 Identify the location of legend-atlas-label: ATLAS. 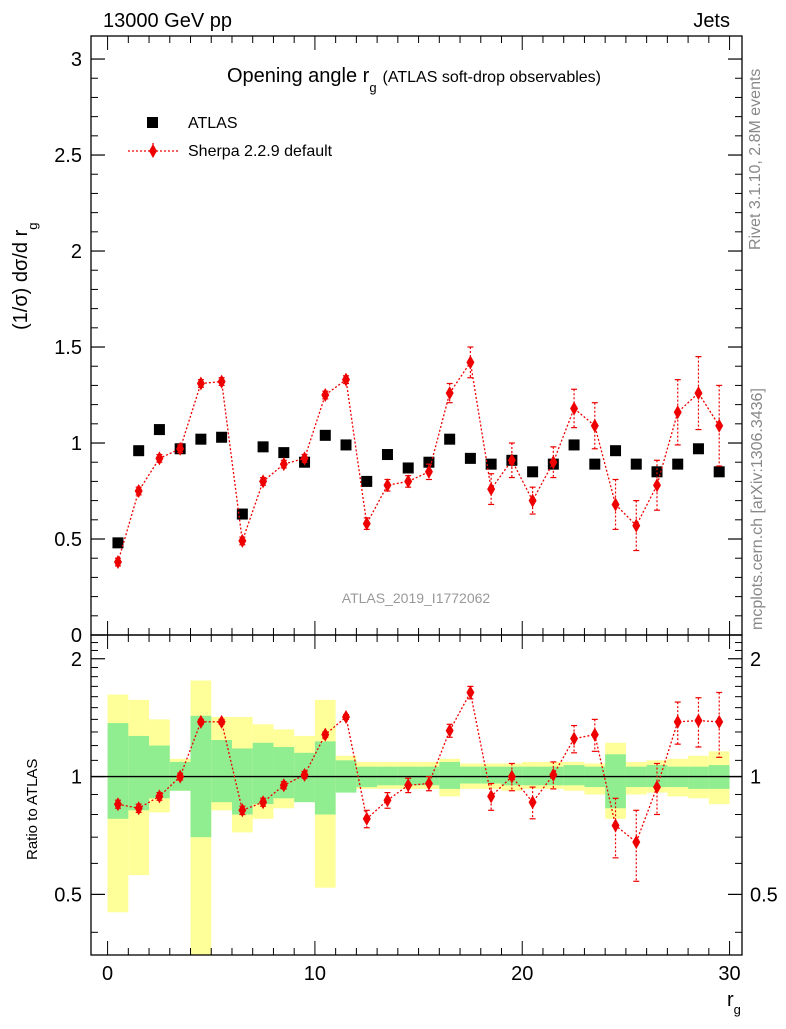
(213, 123).